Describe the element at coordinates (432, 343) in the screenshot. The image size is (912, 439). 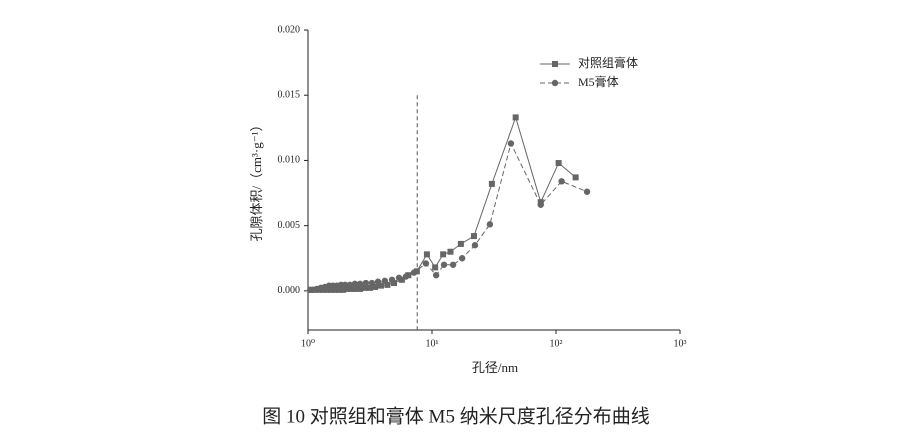
I see `x-tick-label: 10¹` at that location.